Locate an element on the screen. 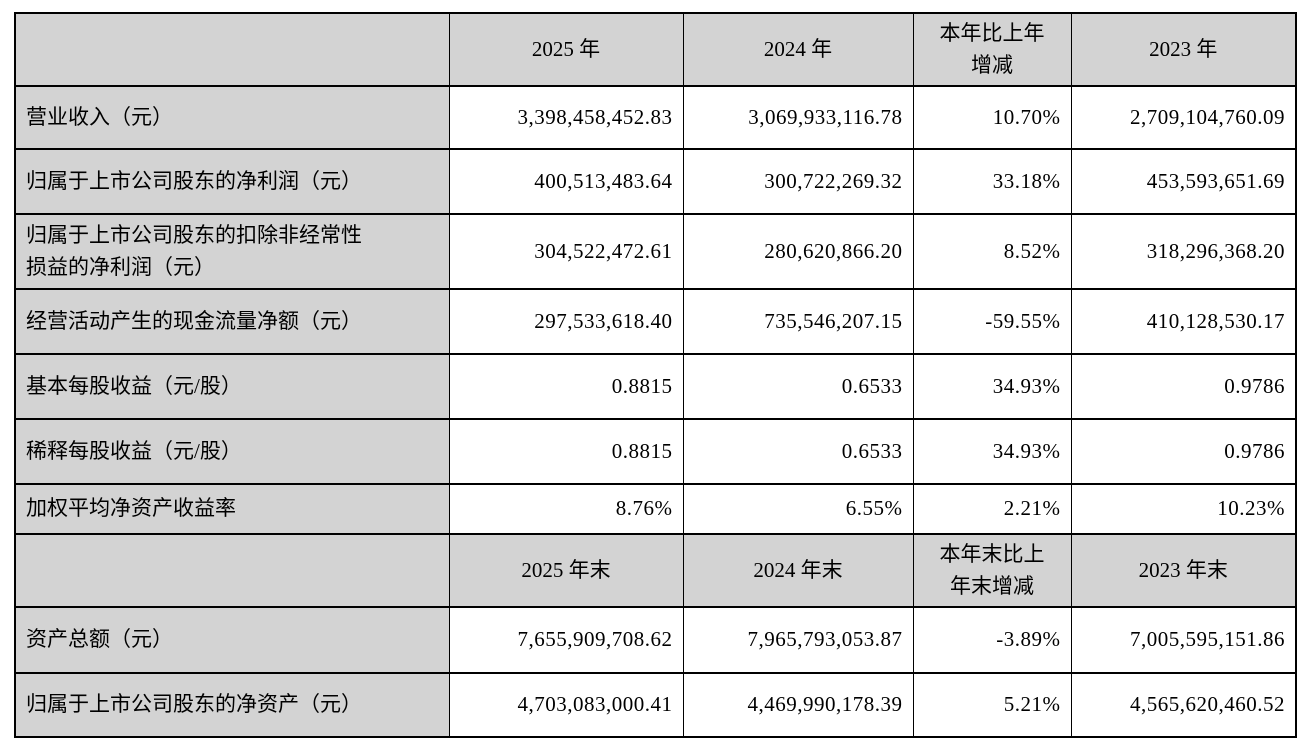  value-2025: 304,522,472.61 is located at coordinates (566, 251).